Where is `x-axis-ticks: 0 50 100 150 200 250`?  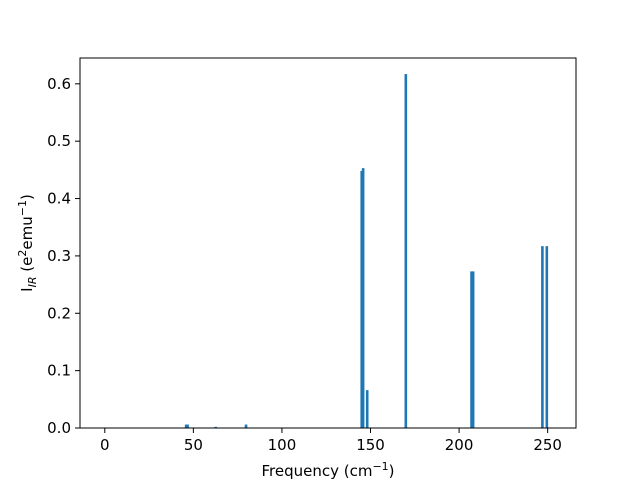
x-axis-ticks: 0 50 100 150 200 250 is located at coordinates (331, 441).